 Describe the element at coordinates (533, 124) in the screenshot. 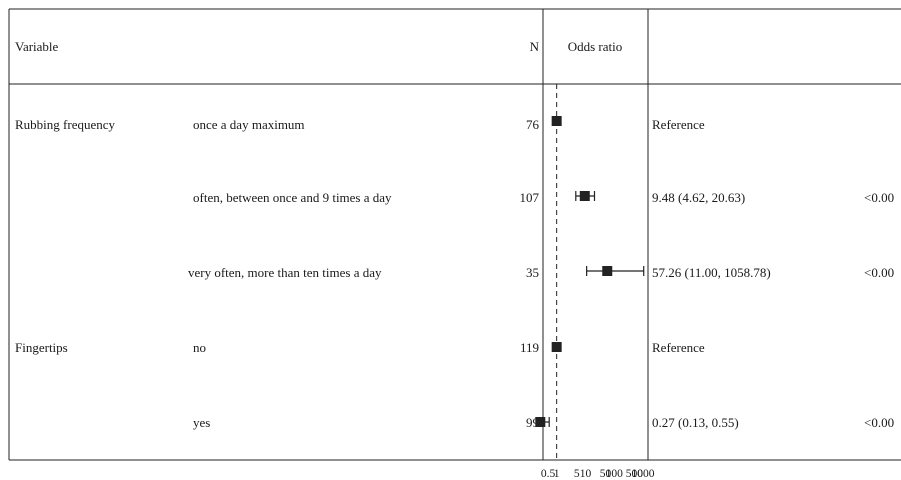

I see `row-n: 76` at that location.